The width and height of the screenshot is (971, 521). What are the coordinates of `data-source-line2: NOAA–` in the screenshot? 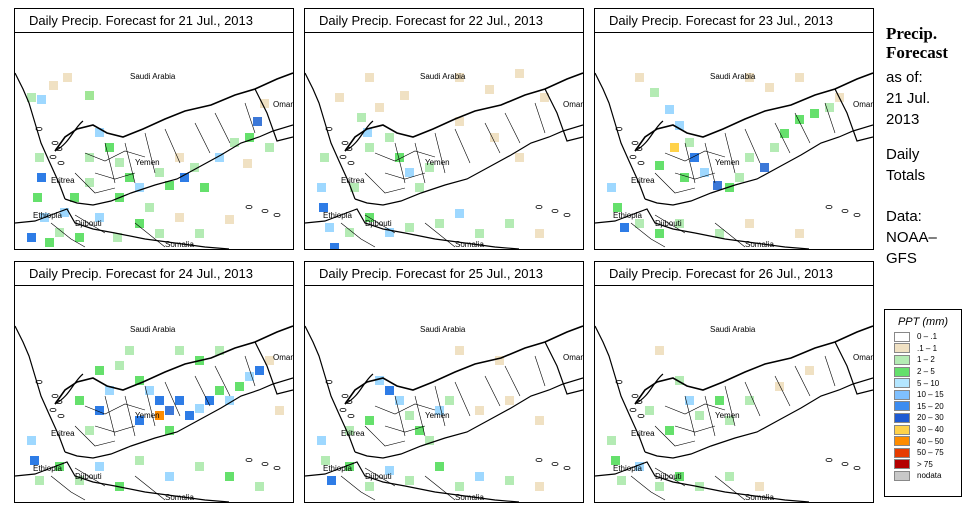 It's located at (911, 237).